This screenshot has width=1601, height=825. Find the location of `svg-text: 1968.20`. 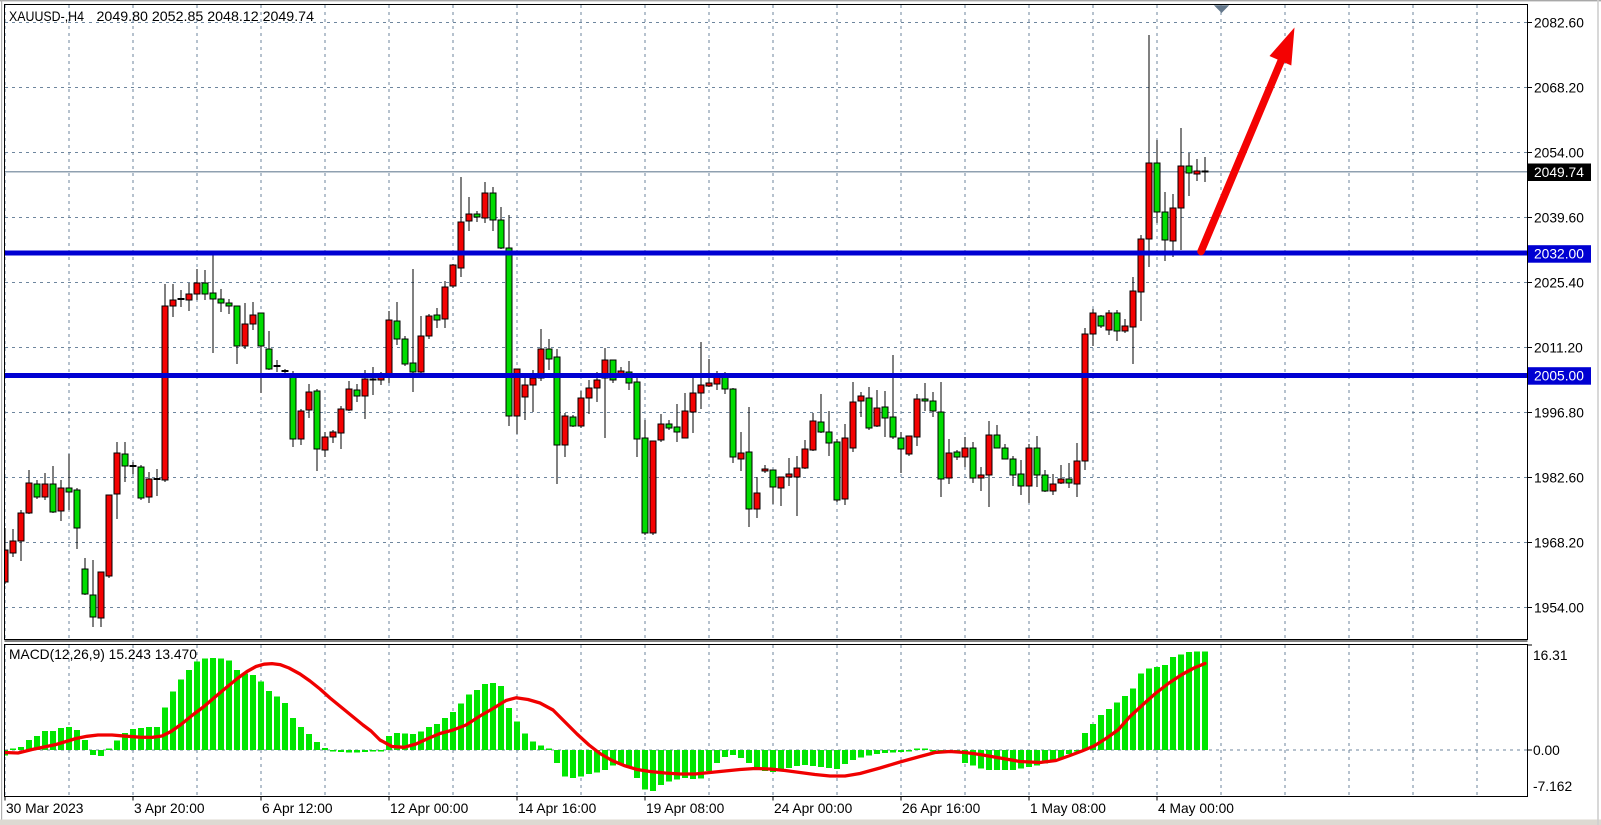

svg-text: 1968.20 is located at coordinates (1559, 543).